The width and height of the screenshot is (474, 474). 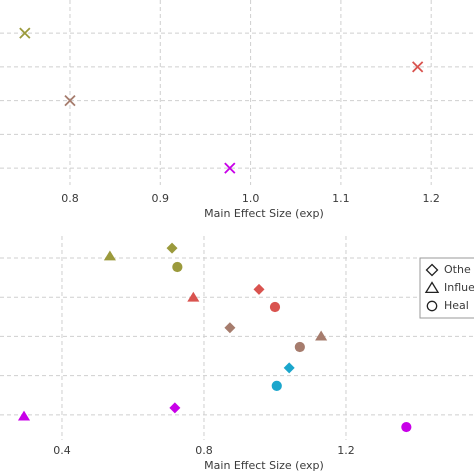 What do you see at coordinates (62, 450) in the screenshot?
I see `x-tick-label: 0.4` at bounding box center [62, 450].